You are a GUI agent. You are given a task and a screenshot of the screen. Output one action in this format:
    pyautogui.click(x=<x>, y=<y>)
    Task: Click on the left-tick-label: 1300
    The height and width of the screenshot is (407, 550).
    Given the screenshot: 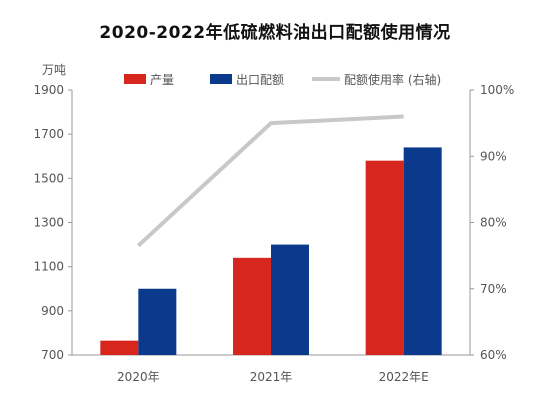 What is the action you would take?
    pyautogui.click(x=48, y=223)
    